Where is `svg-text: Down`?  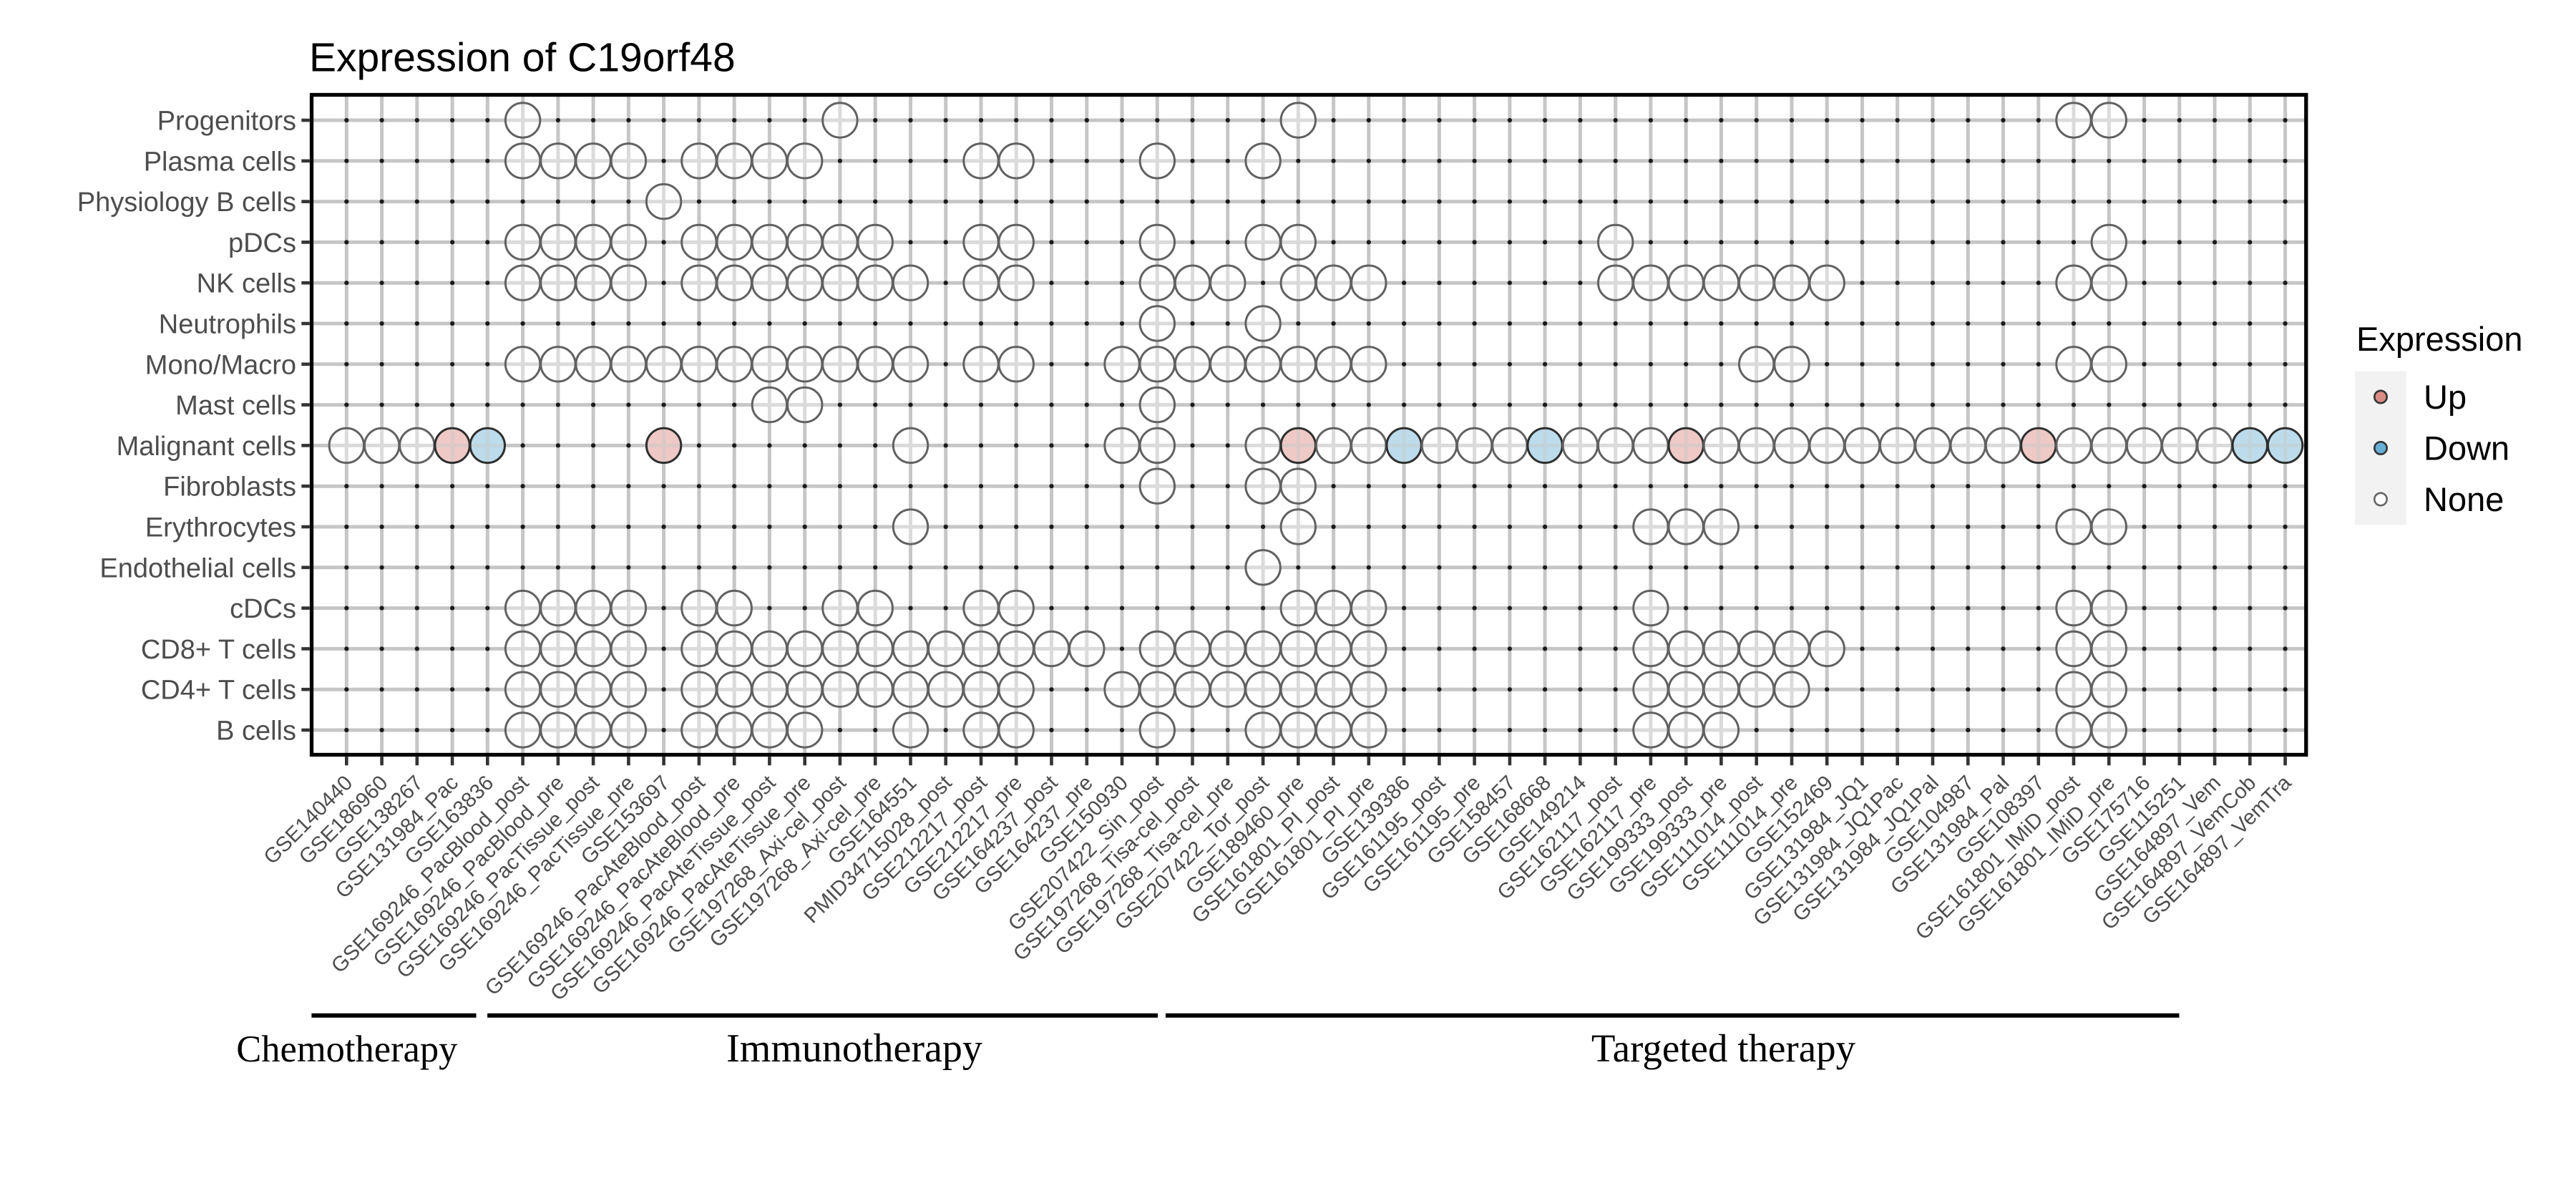 svg-text: Down is located at coordinates (2466, 448).